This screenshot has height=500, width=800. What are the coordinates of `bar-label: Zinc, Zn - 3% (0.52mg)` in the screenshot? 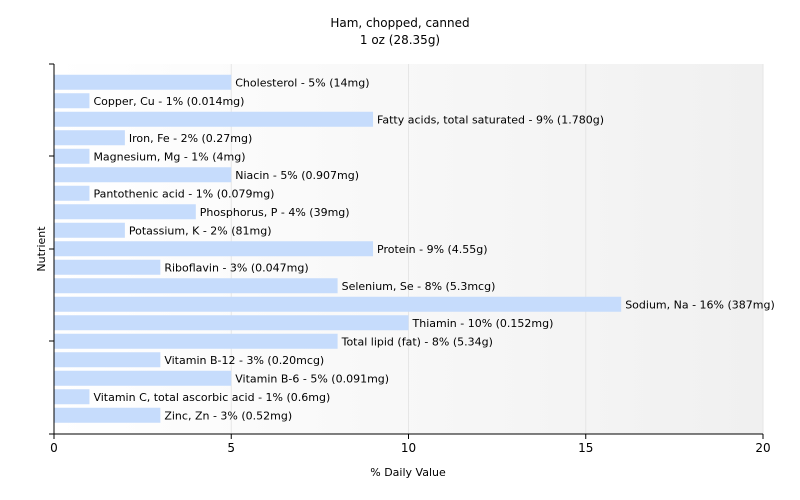 It's located at (228, 415).